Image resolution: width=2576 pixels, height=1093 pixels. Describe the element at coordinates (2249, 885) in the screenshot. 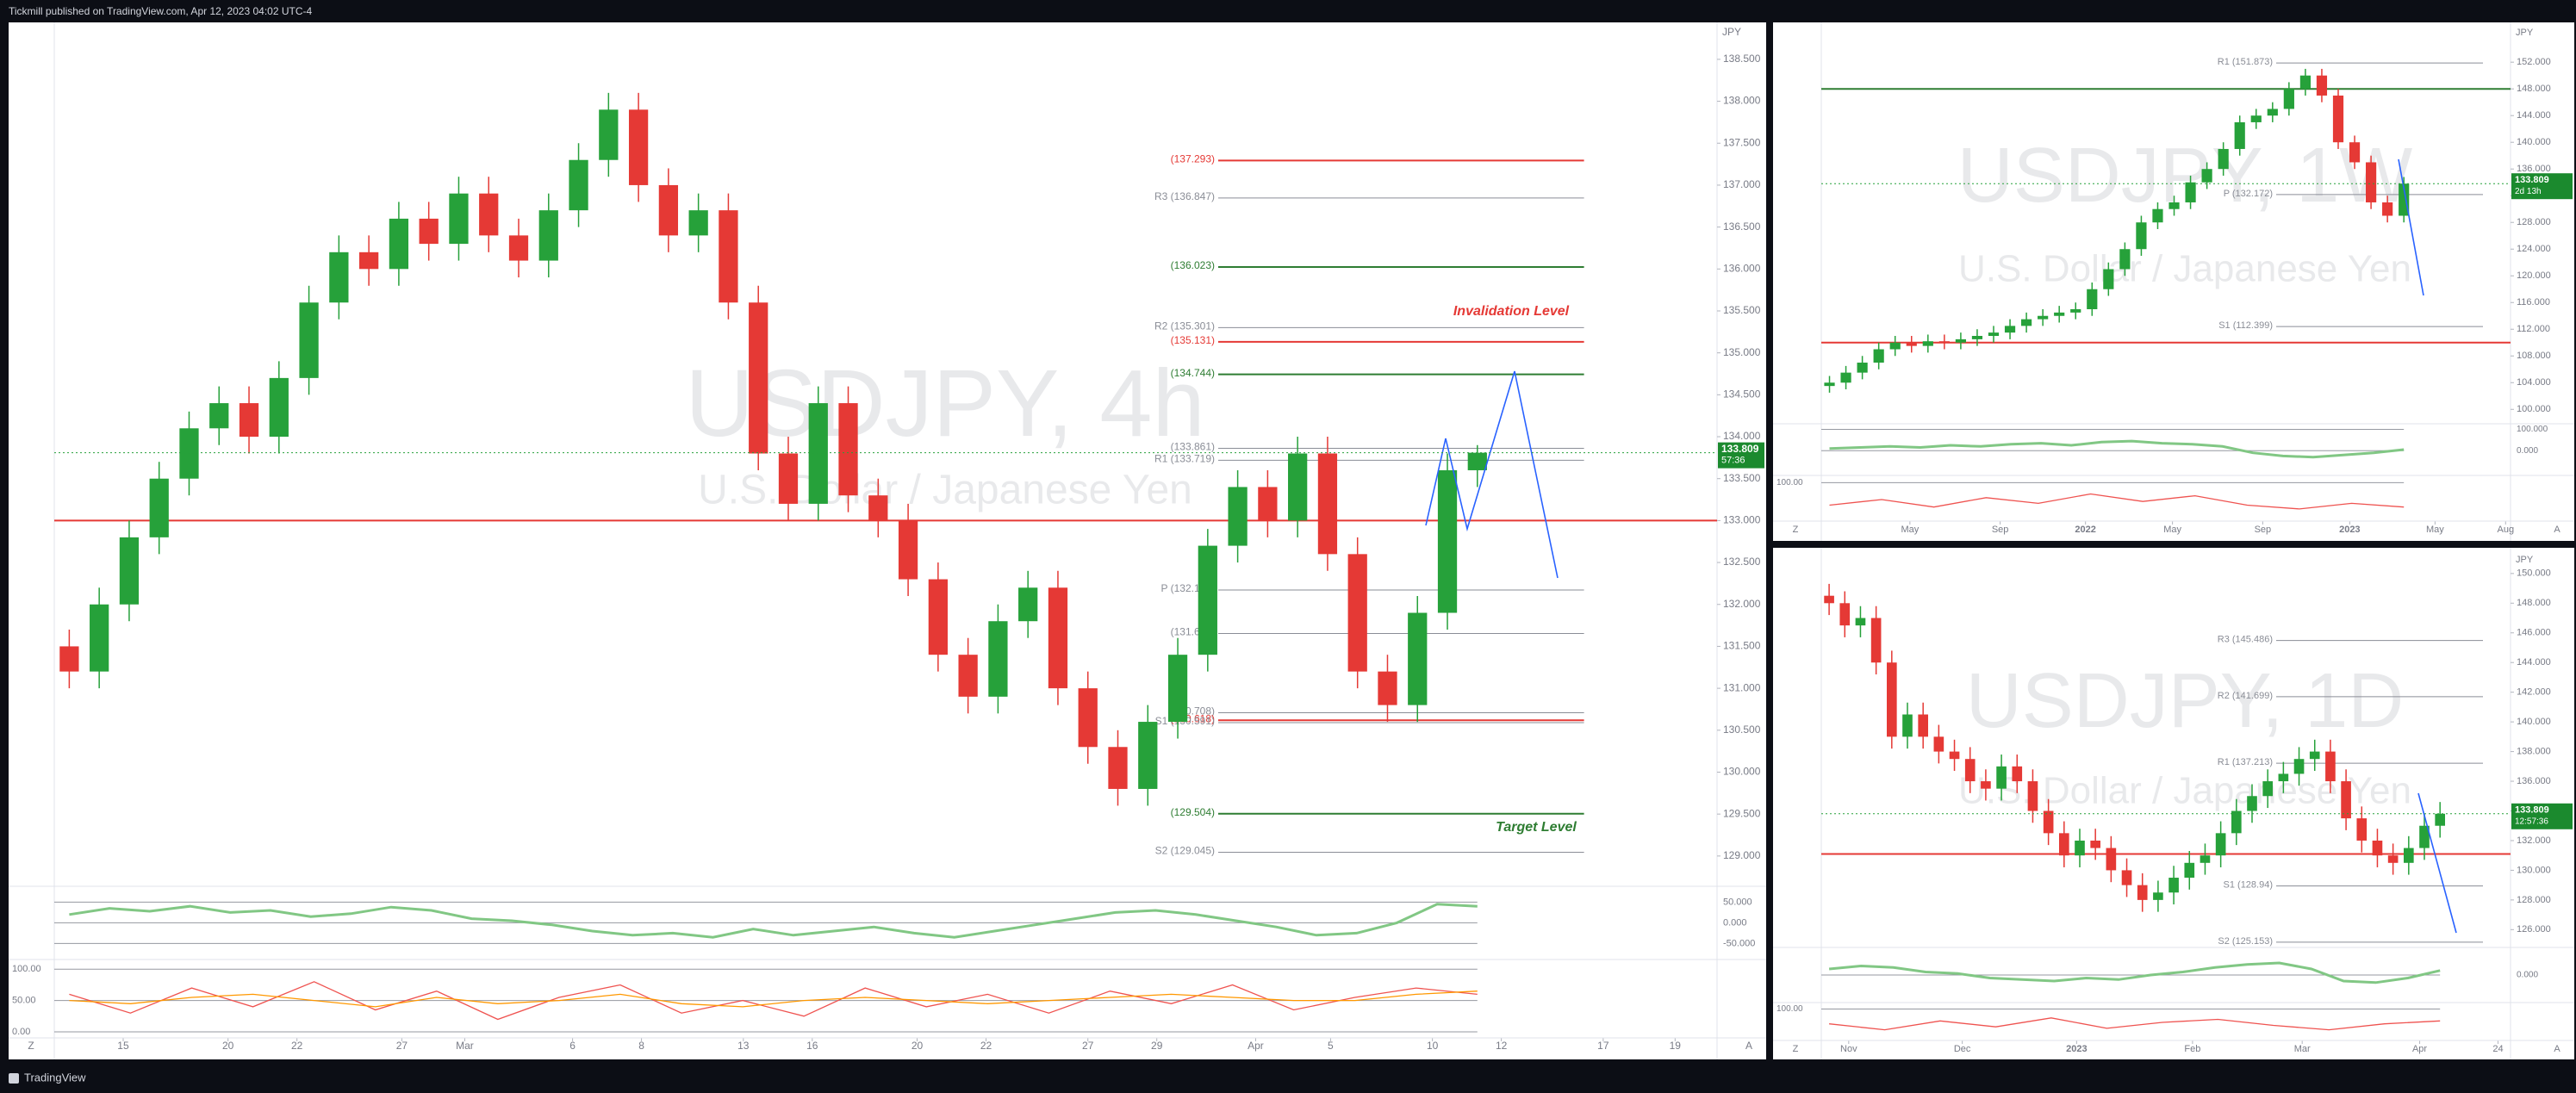

I see `level-label: S1 (128.94)` at that location.